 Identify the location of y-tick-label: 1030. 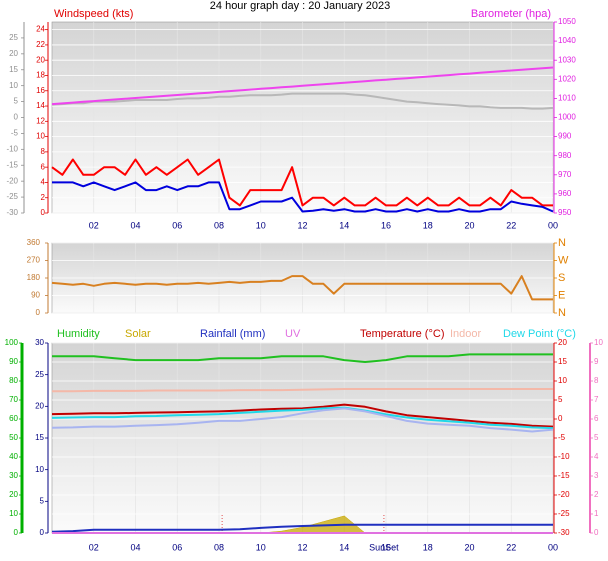
(567, 59).